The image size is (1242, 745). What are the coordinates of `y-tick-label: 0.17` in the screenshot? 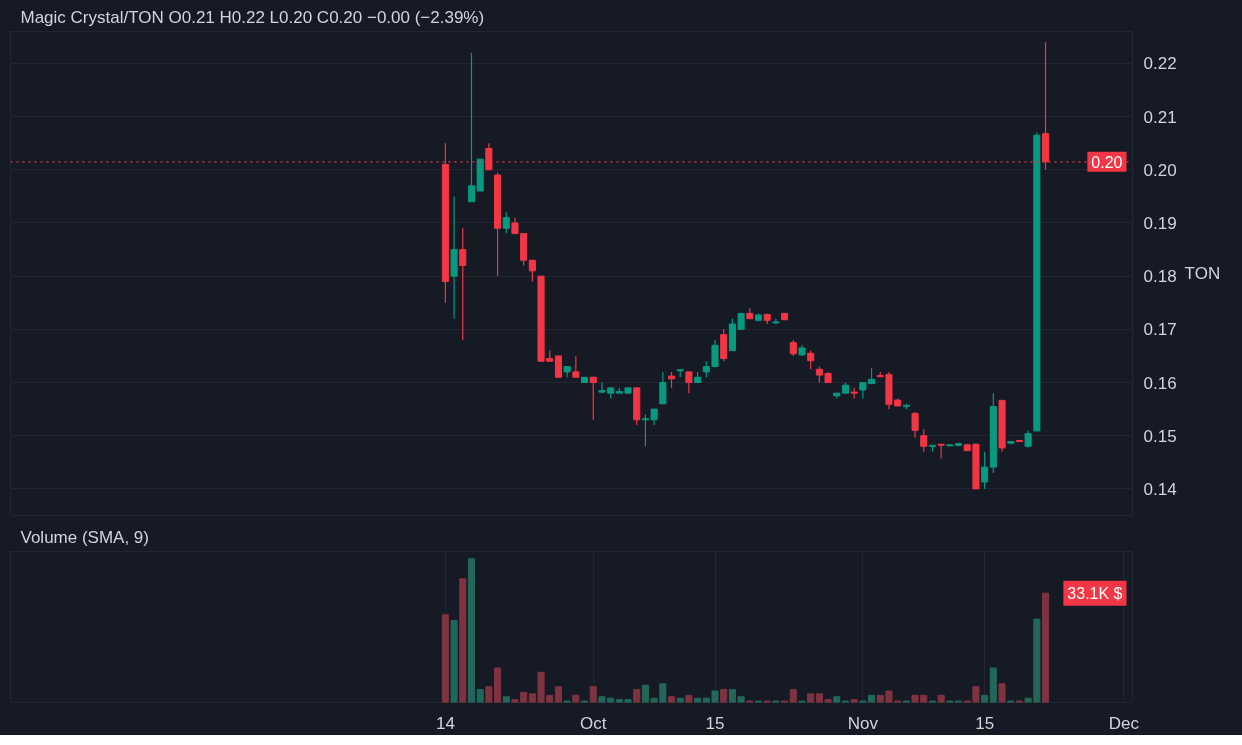 It's located at (1160, 330).